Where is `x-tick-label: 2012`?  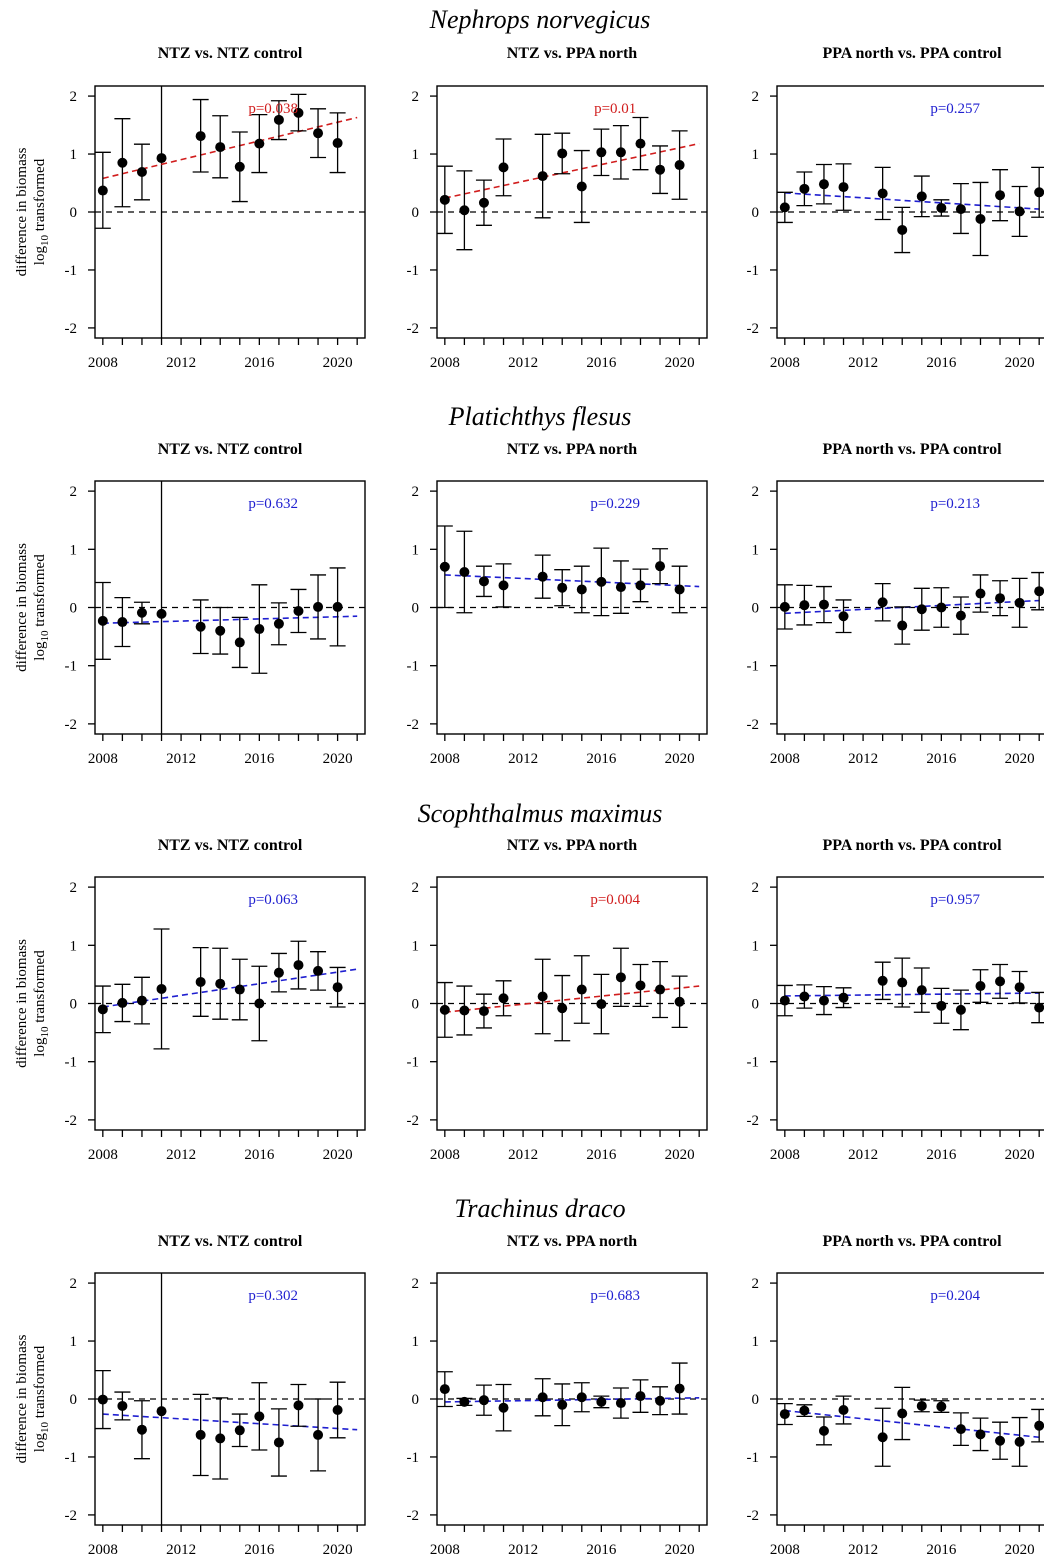 x-tick-label: 2012 is located at coordinates (863, 1155).